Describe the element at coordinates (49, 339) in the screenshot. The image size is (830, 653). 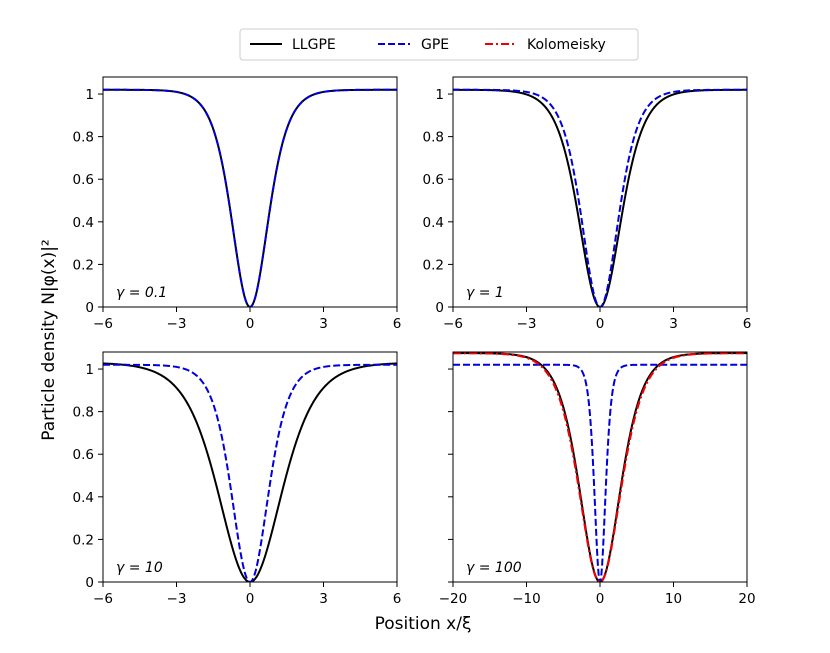
I see `y-axis-label: Particle density N|φ(x)|²` at that location.